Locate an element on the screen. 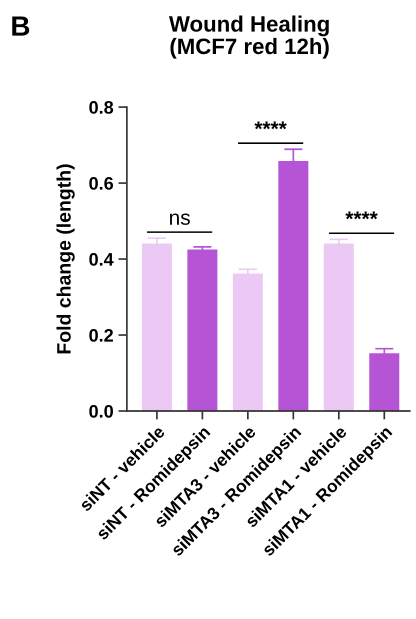 This screenshot has width=416, height=619. annotation: ns is located at coordinates (180, 219).